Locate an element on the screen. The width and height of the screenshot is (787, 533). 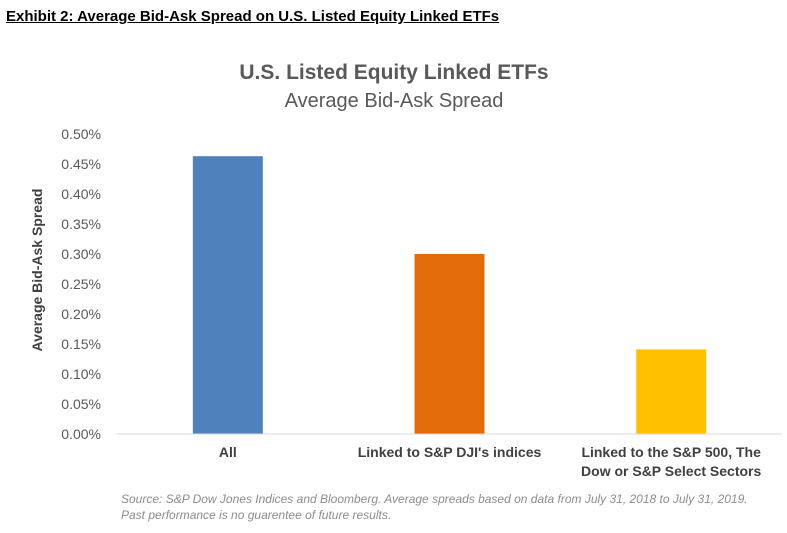
category-label: All is located at coordinates (228, 452).